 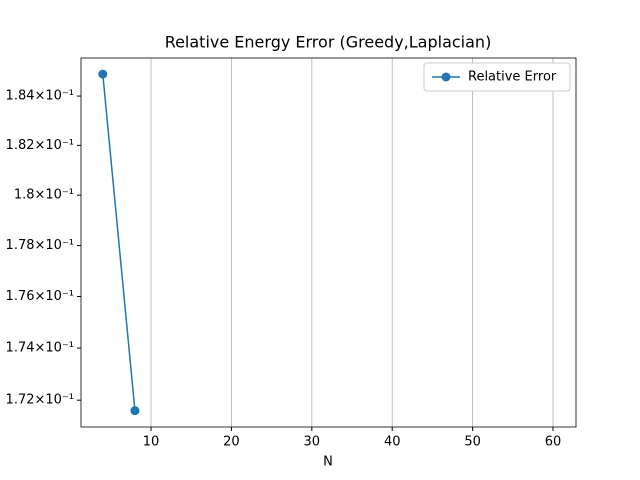 I want to click on y-tick-label: 1.82×10⁻¹, so click(x=40, y=145).